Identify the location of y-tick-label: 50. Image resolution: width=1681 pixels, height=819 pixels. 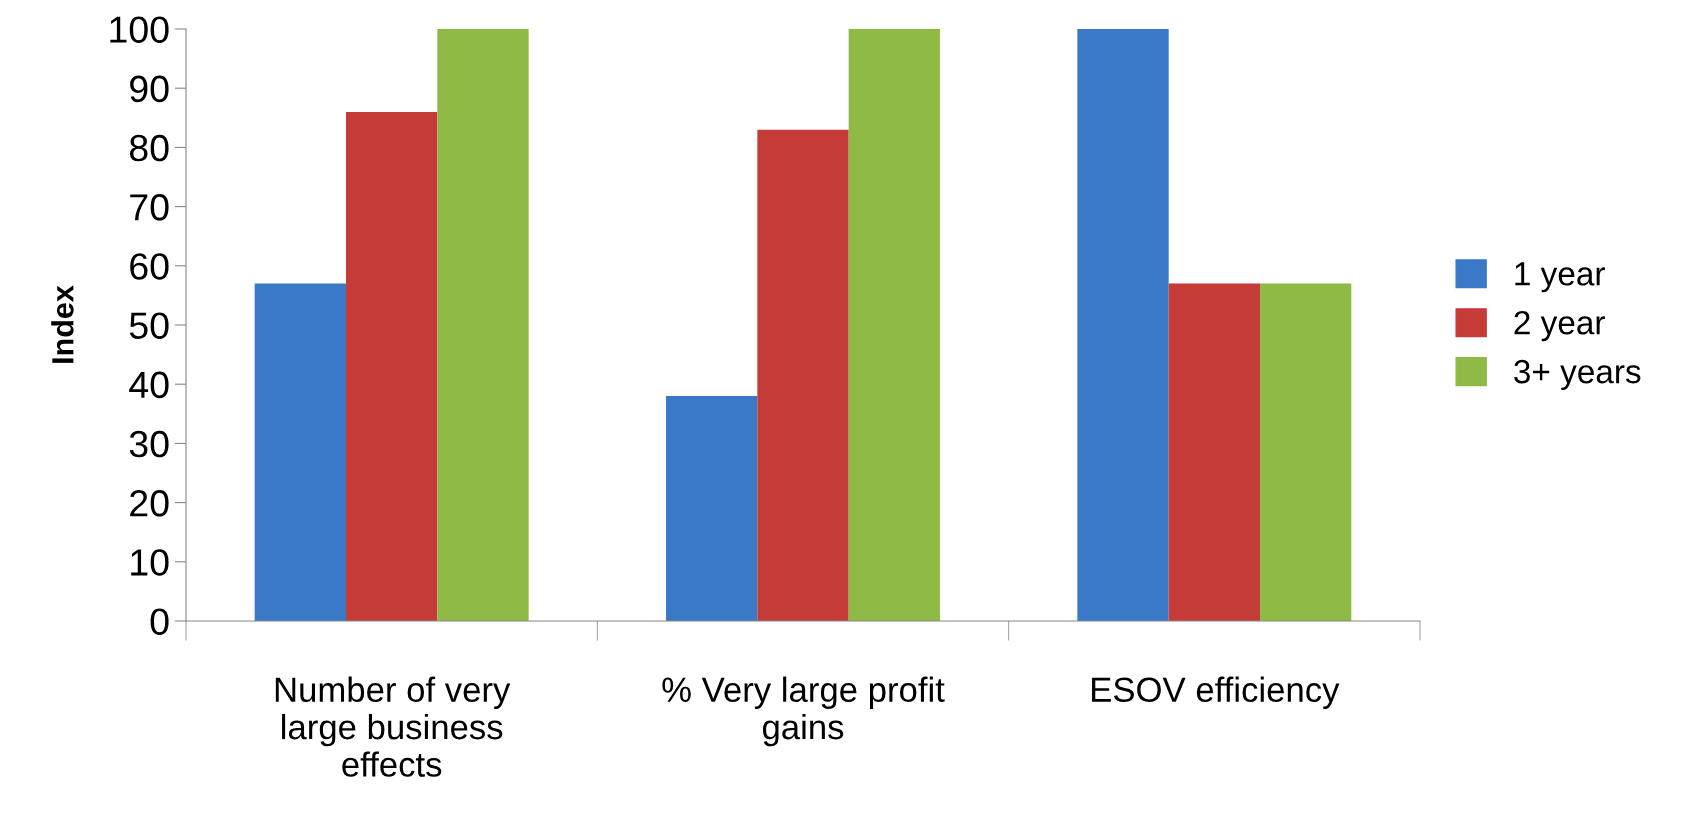
(149, 325).